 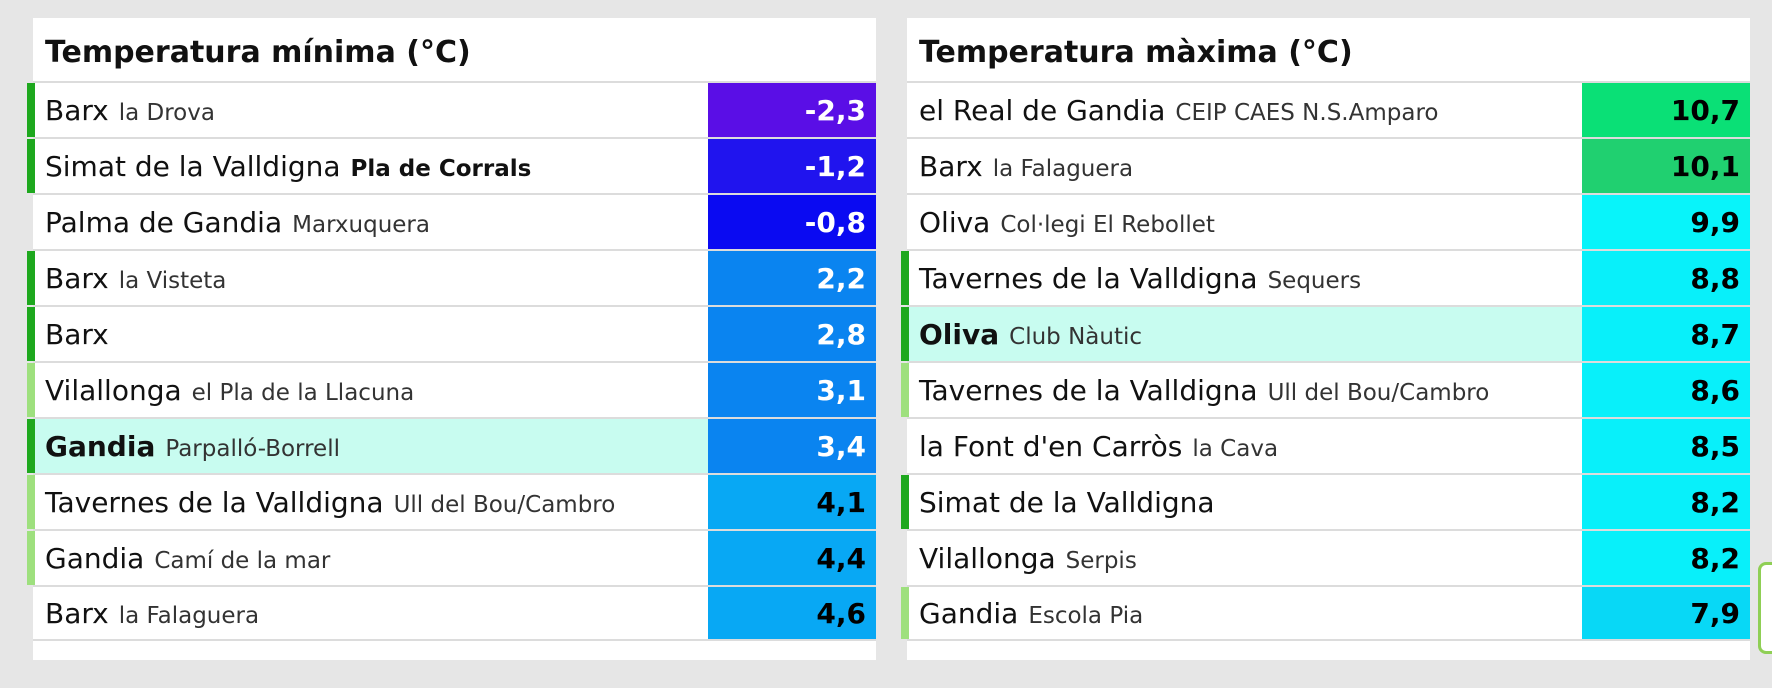 I want to click on table-row: Gandia Camí de la mar 4,4, so click(x=451, y=557).